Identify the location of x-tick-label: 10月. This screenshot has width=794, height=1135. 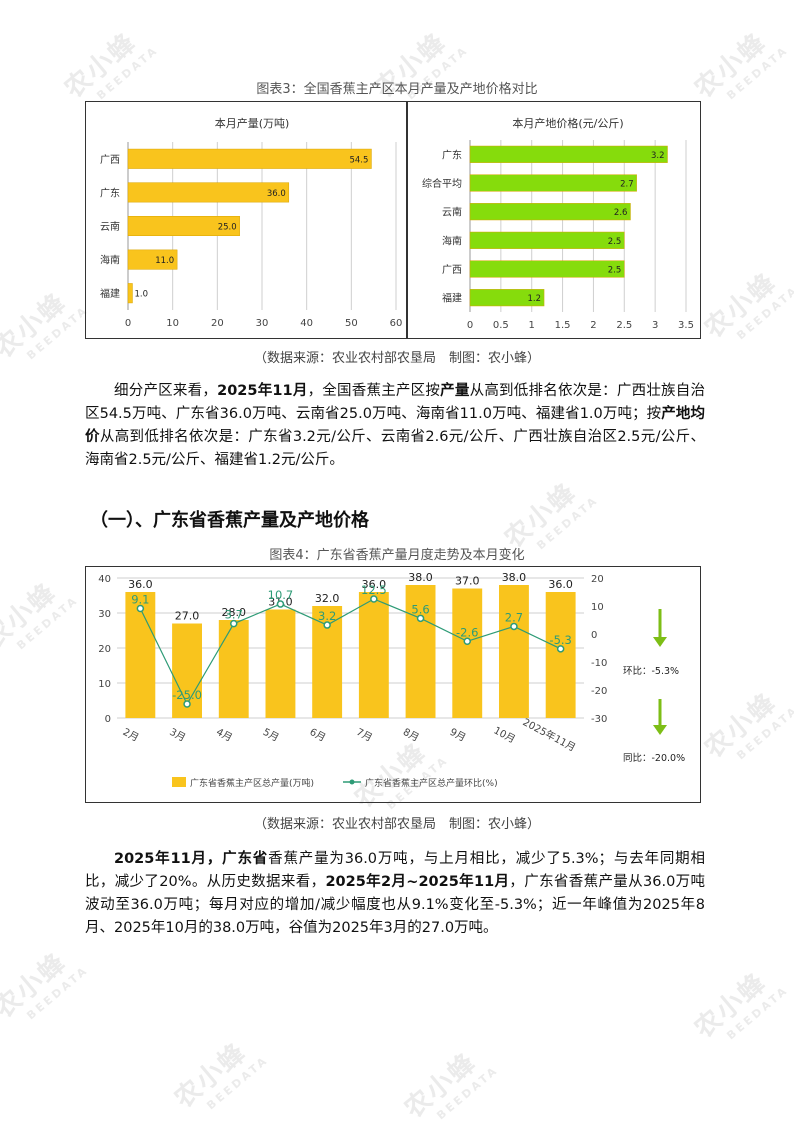
(505, 734).